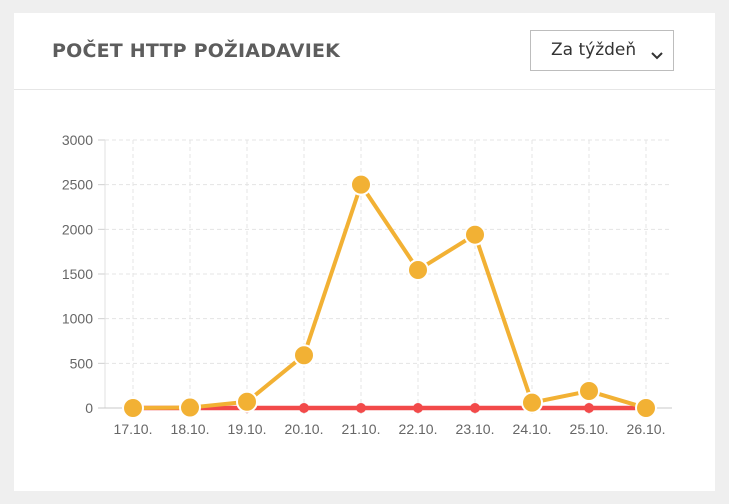 The width and height of the screenshot is (729, 504). What do you see at coordinates (133, 429) in the screenshot?
I see `x-tick-label: 17.10.` at bounding box center [133, 429].